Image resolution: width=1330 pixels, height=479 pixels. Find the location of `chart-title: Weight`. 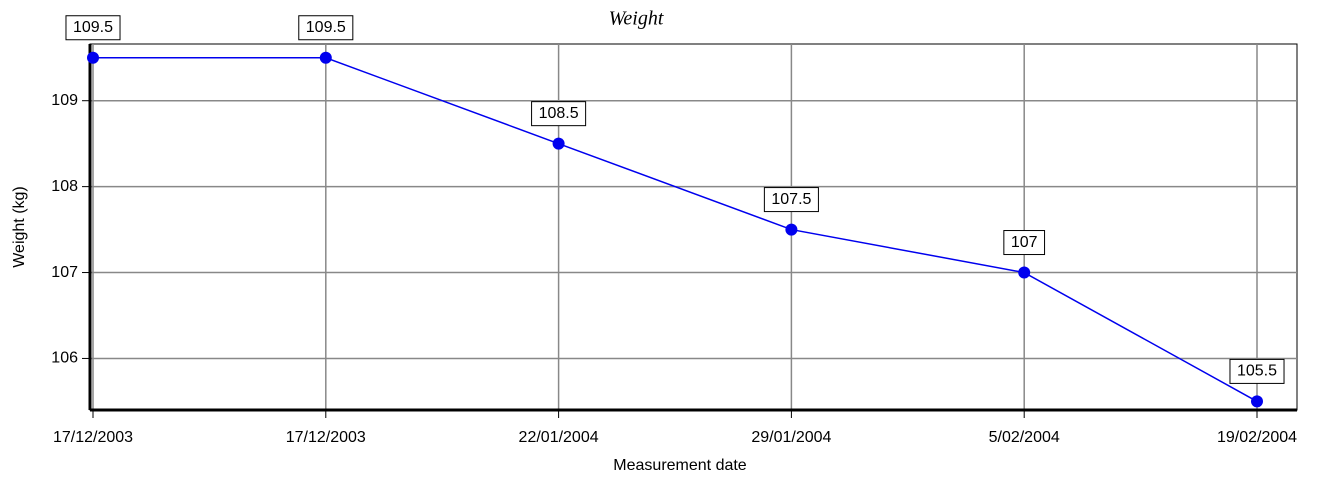

chart-title: Weight is located at coordinates (636, 19).